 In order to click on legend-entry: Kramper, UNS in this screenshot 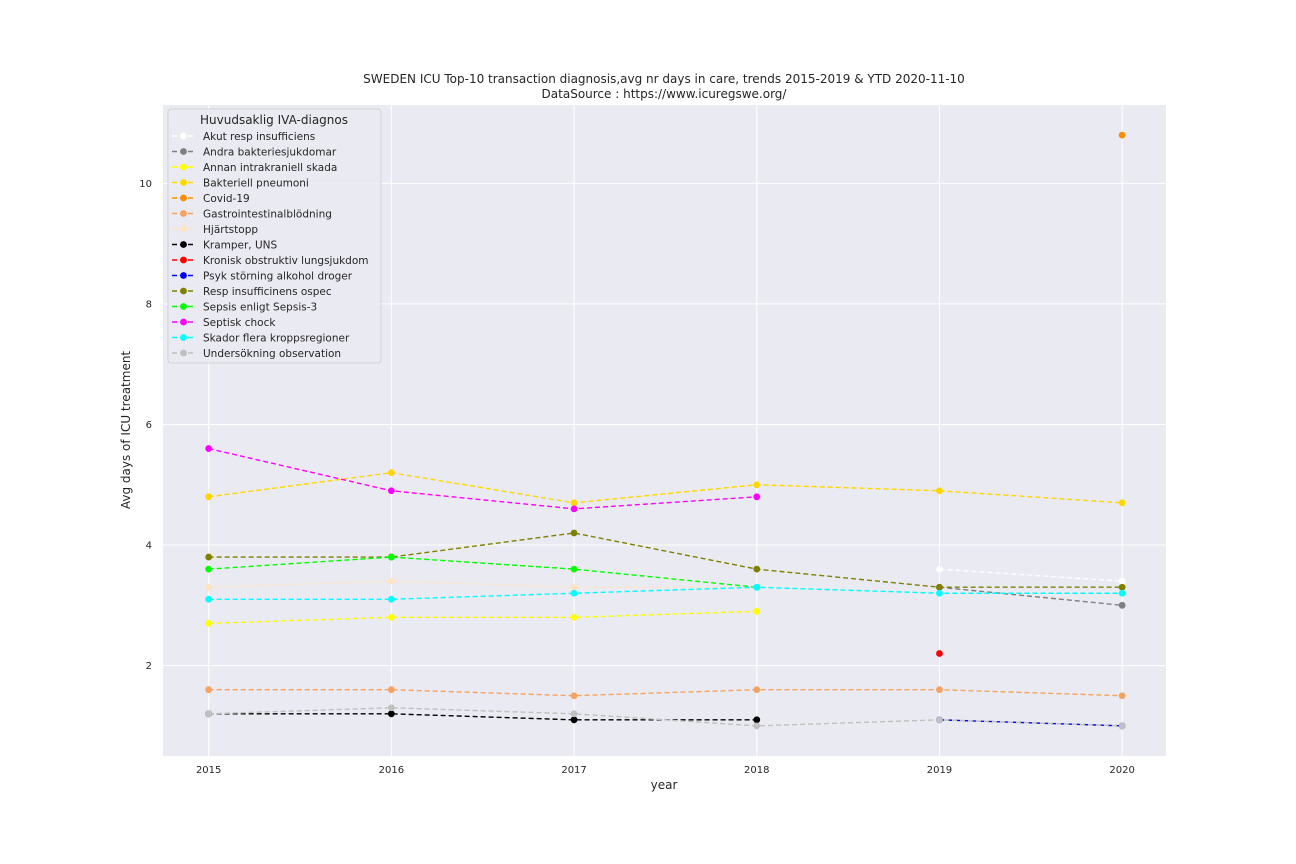, I will do `click(225, 245)`.